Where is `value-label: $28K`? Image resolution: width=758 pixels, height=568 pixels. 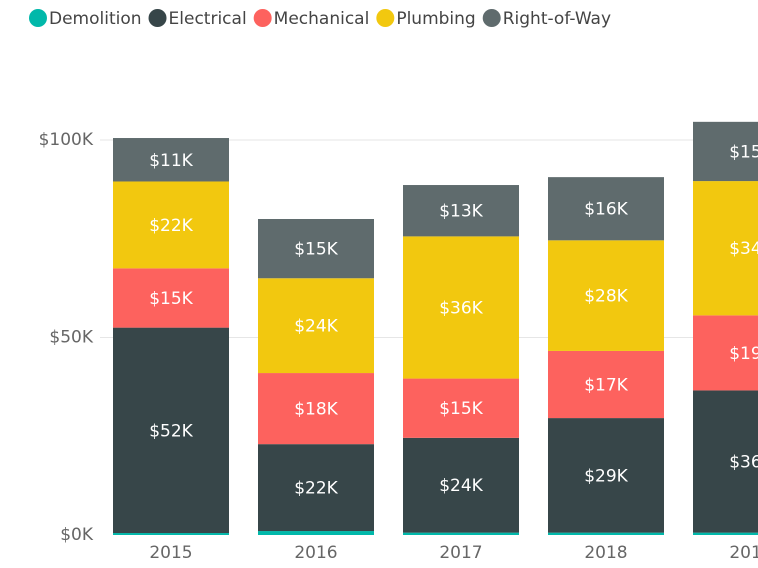
value-label: $28K is located at coordinates (606, 297).